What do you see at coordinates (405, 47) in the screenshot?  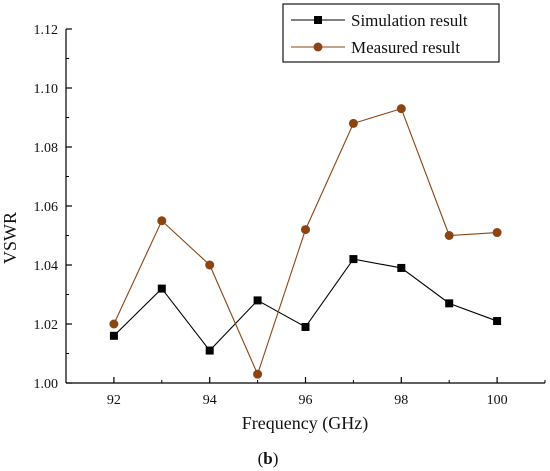 I see `legend-label: Measured result` at bounding box center [405, 47].